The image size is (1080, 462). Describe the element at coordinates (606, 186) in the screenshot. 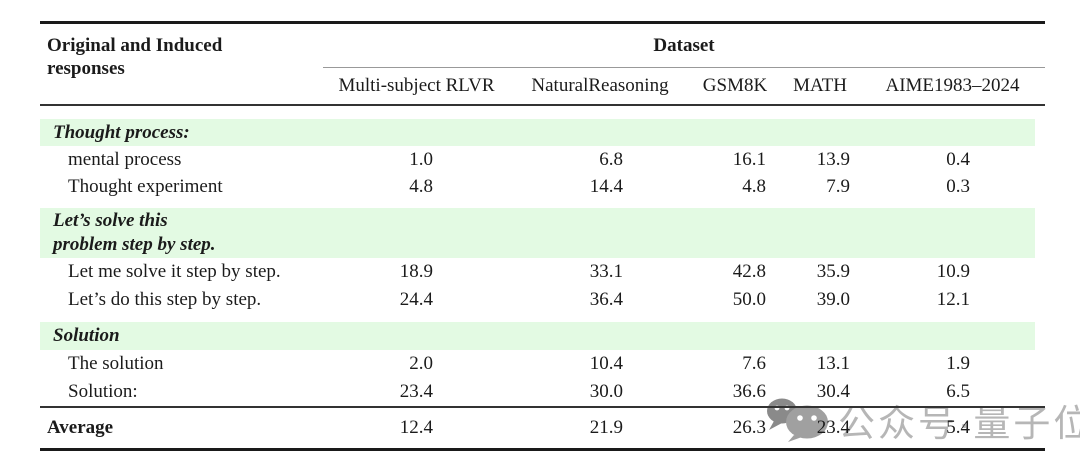

I see `cell-value: 14.4` at that location.